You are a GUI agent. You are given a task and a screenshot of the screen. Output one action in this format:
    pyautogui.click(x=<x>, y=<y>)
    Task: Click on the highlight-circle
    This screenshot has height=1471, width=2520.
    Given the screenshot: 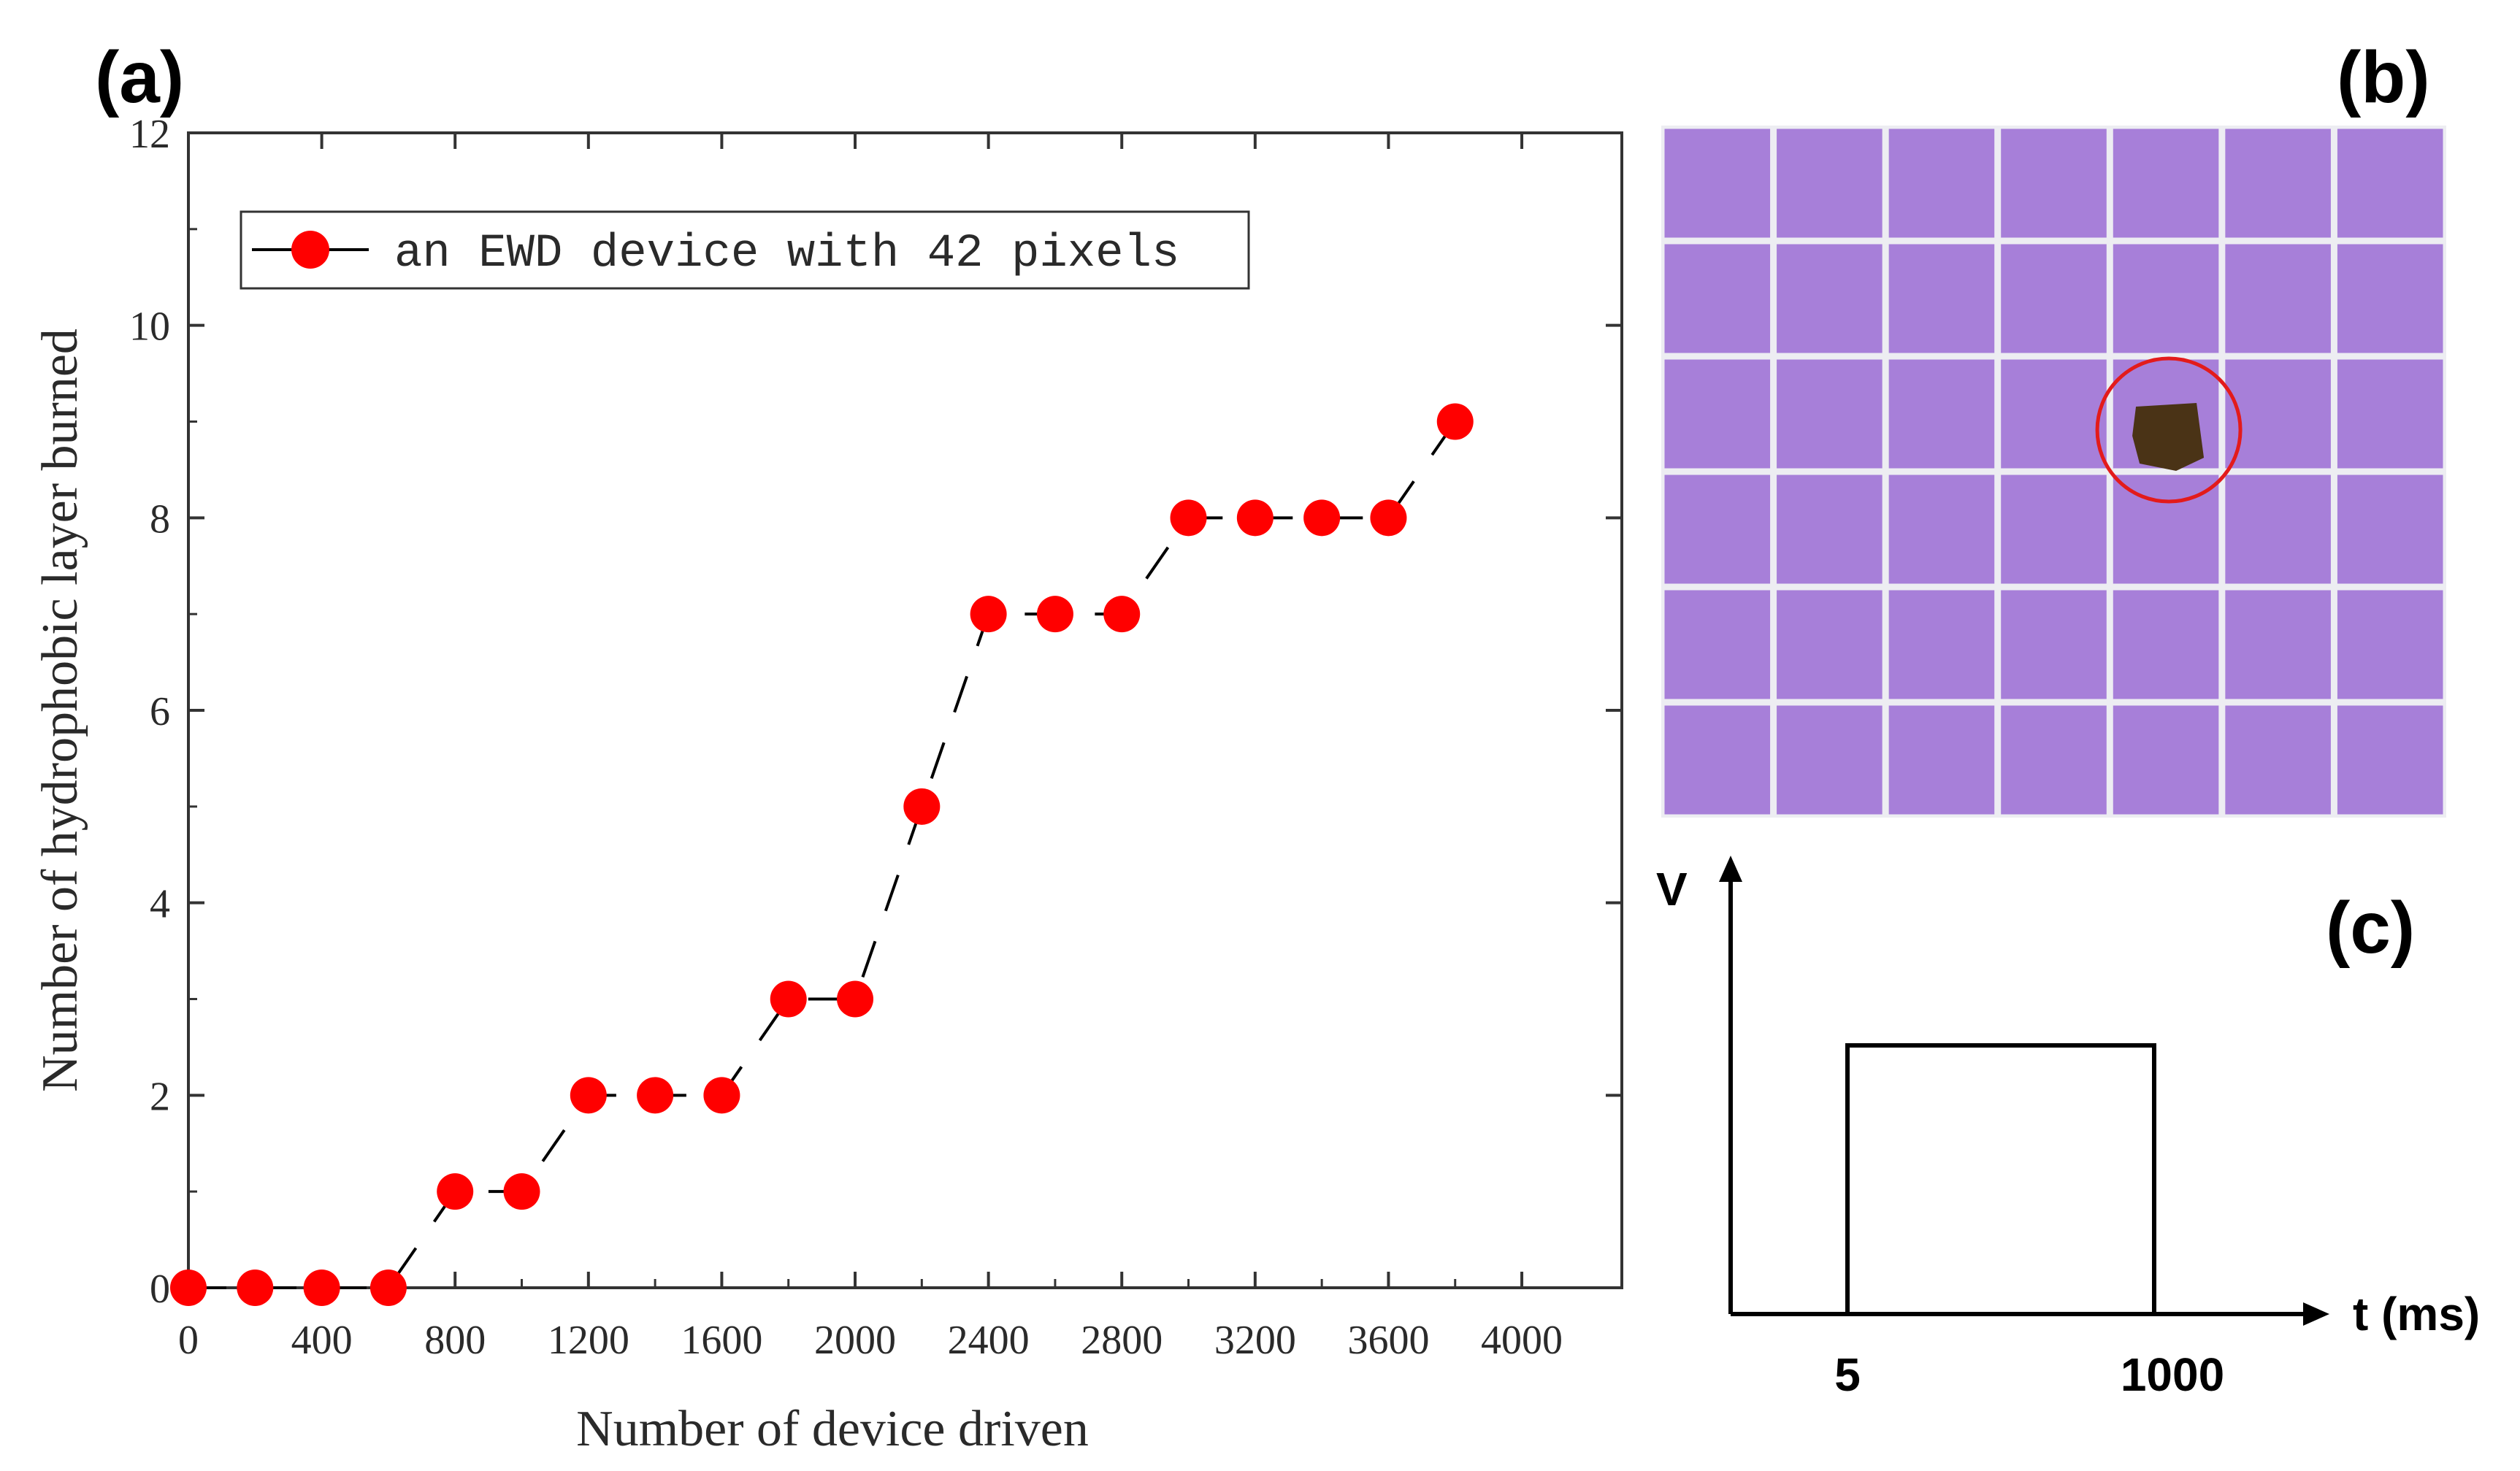 What is the action you would take?
    pyautogui.click(x=2169, y=430)
    